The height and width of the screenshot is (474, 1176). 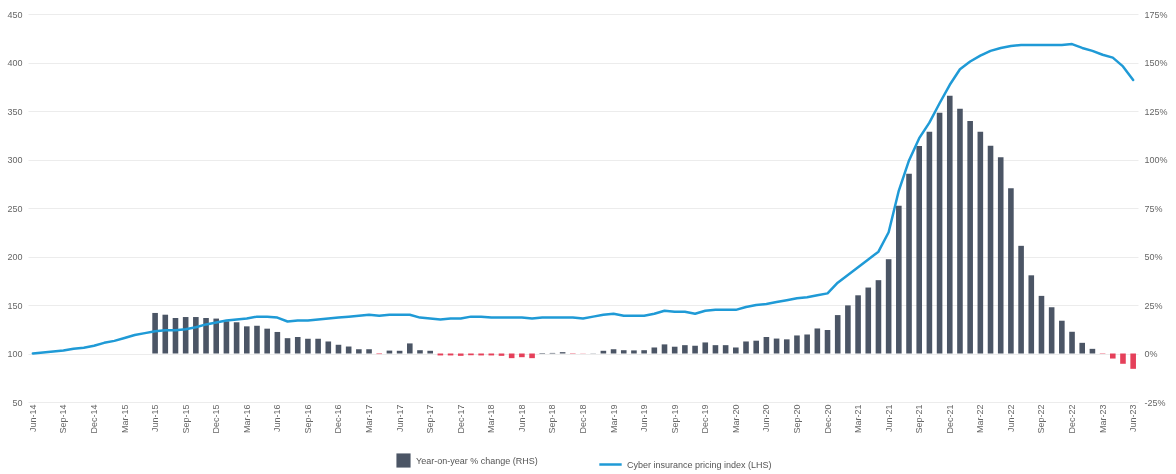 I want to click on x-tick-label: Dec-14, so click(x=93, y=419).